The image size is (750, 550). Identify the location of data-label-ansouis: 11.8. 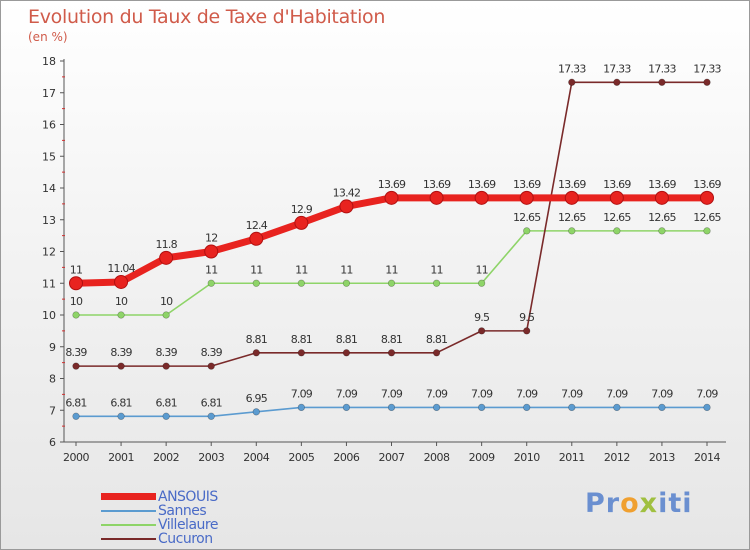
(166, 244).